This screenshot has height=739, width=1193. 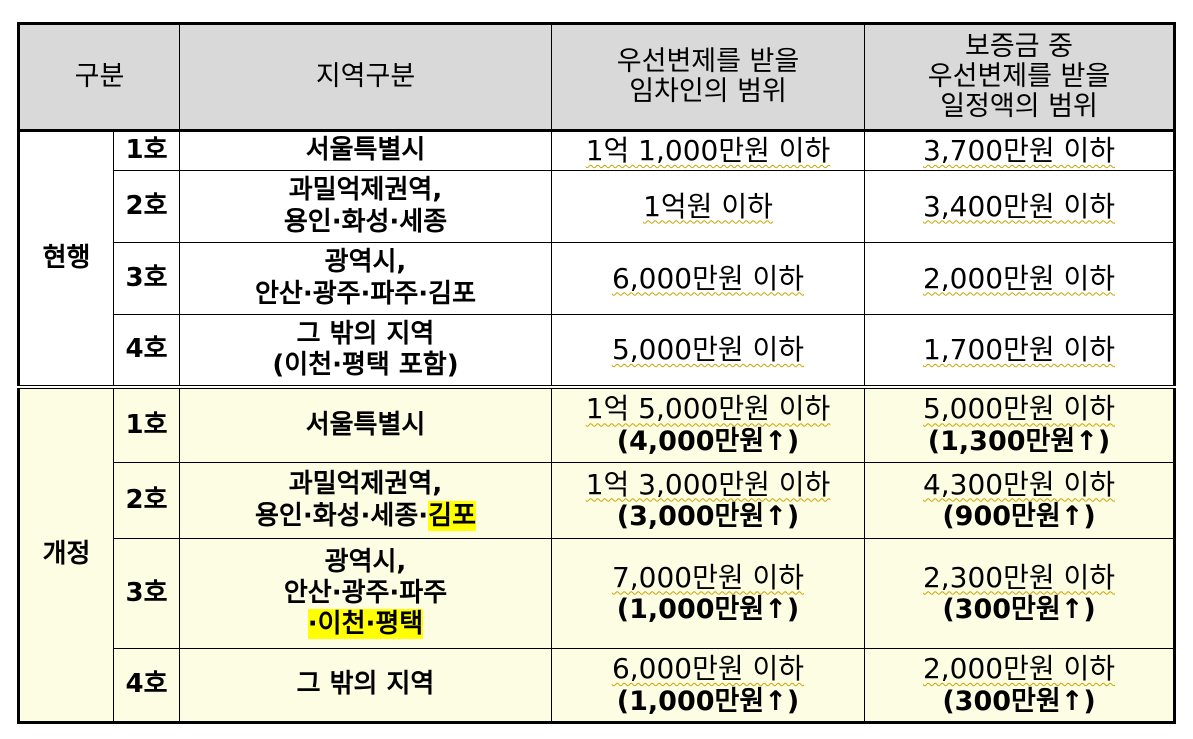 What do you see at coordinates (1019, 46) in the screenshot?
I see `header-amount-range-line1: 보증금 중` at bounding box center [1019, 46].